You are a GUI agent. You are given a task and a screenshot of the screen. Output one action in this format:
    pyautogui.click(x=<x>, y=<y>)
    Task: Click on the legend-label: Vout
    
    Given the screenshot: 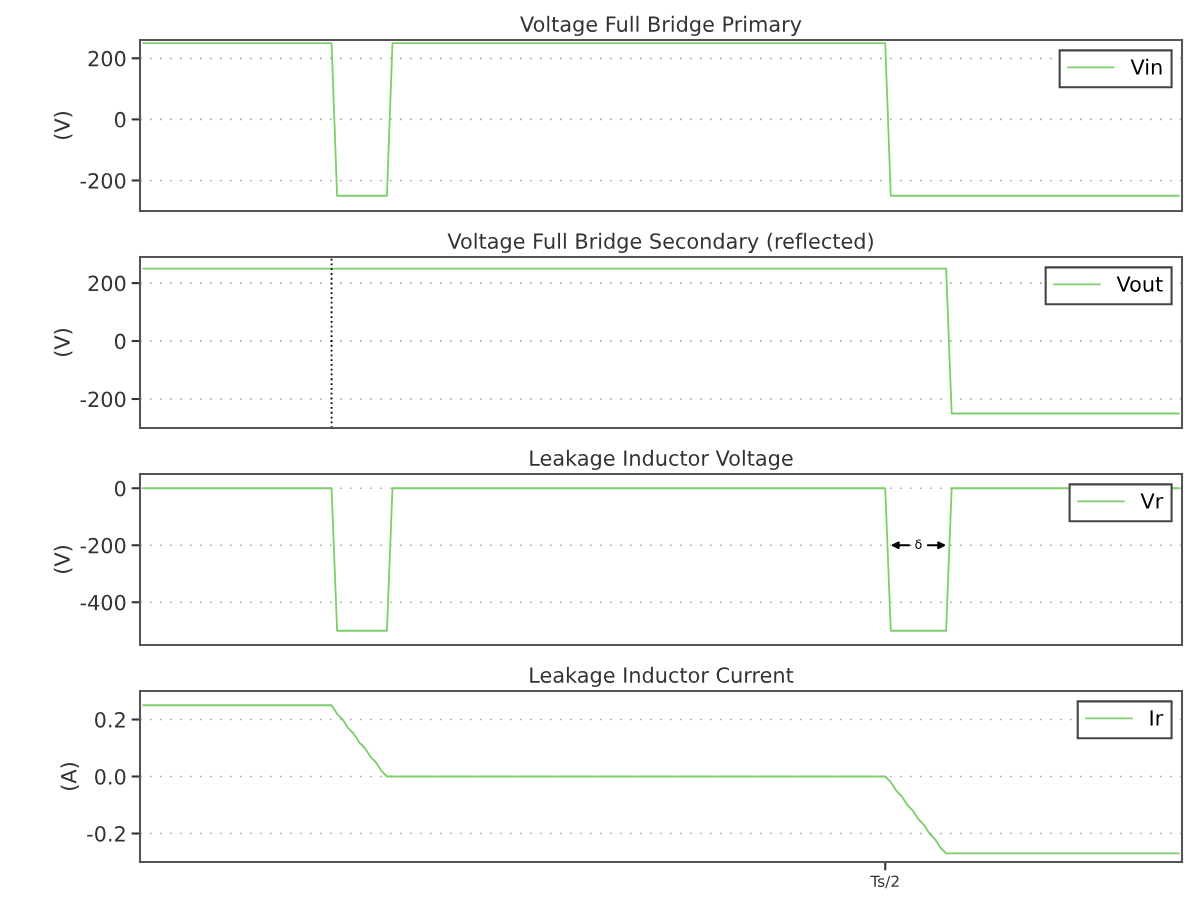 What is the action you would take?
    pyautogui.click(x=1139, y=284)
    